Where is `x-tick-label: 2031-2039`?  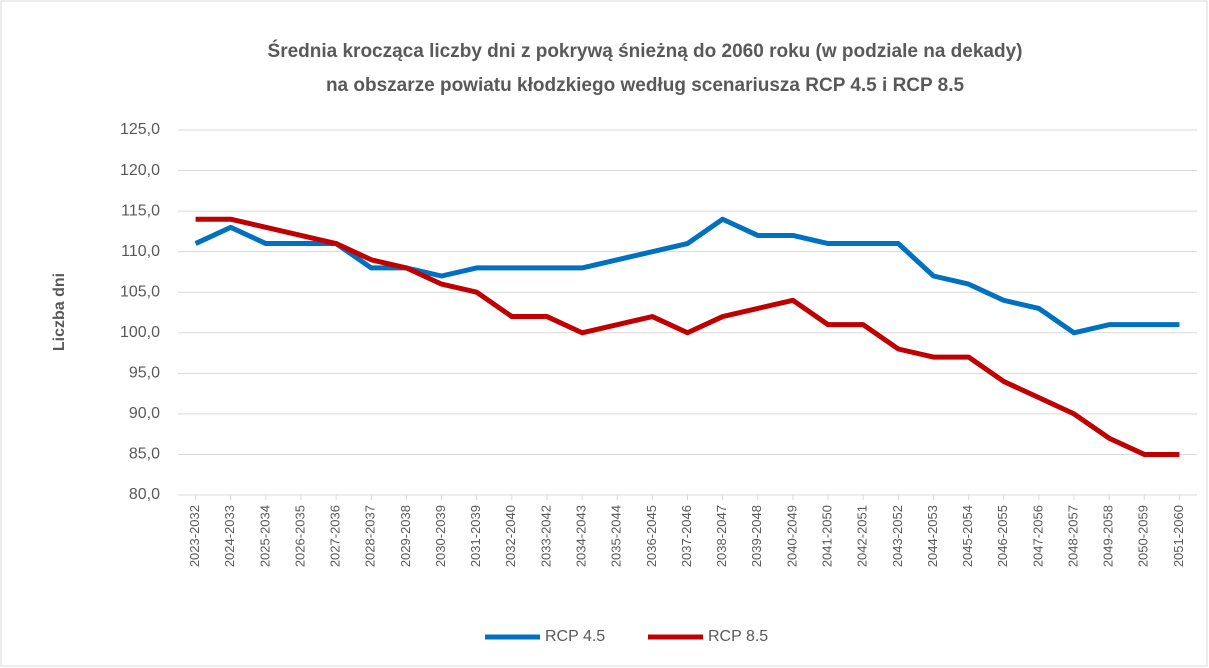
x-tick-label: 2031-2039 is located at coordinates (475, 536).